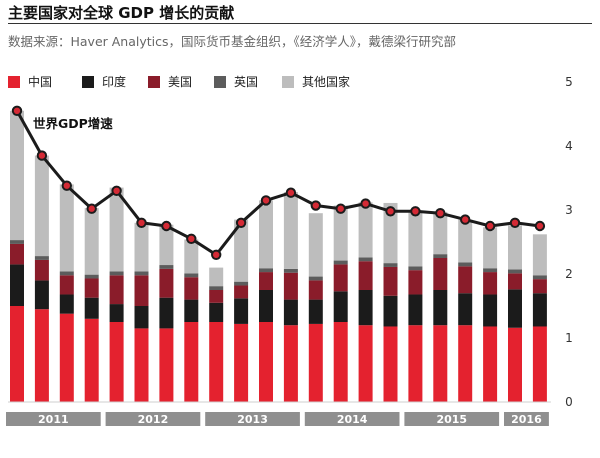  I want to click on line-series-label: 世界GDP增速, so click(73, 123).